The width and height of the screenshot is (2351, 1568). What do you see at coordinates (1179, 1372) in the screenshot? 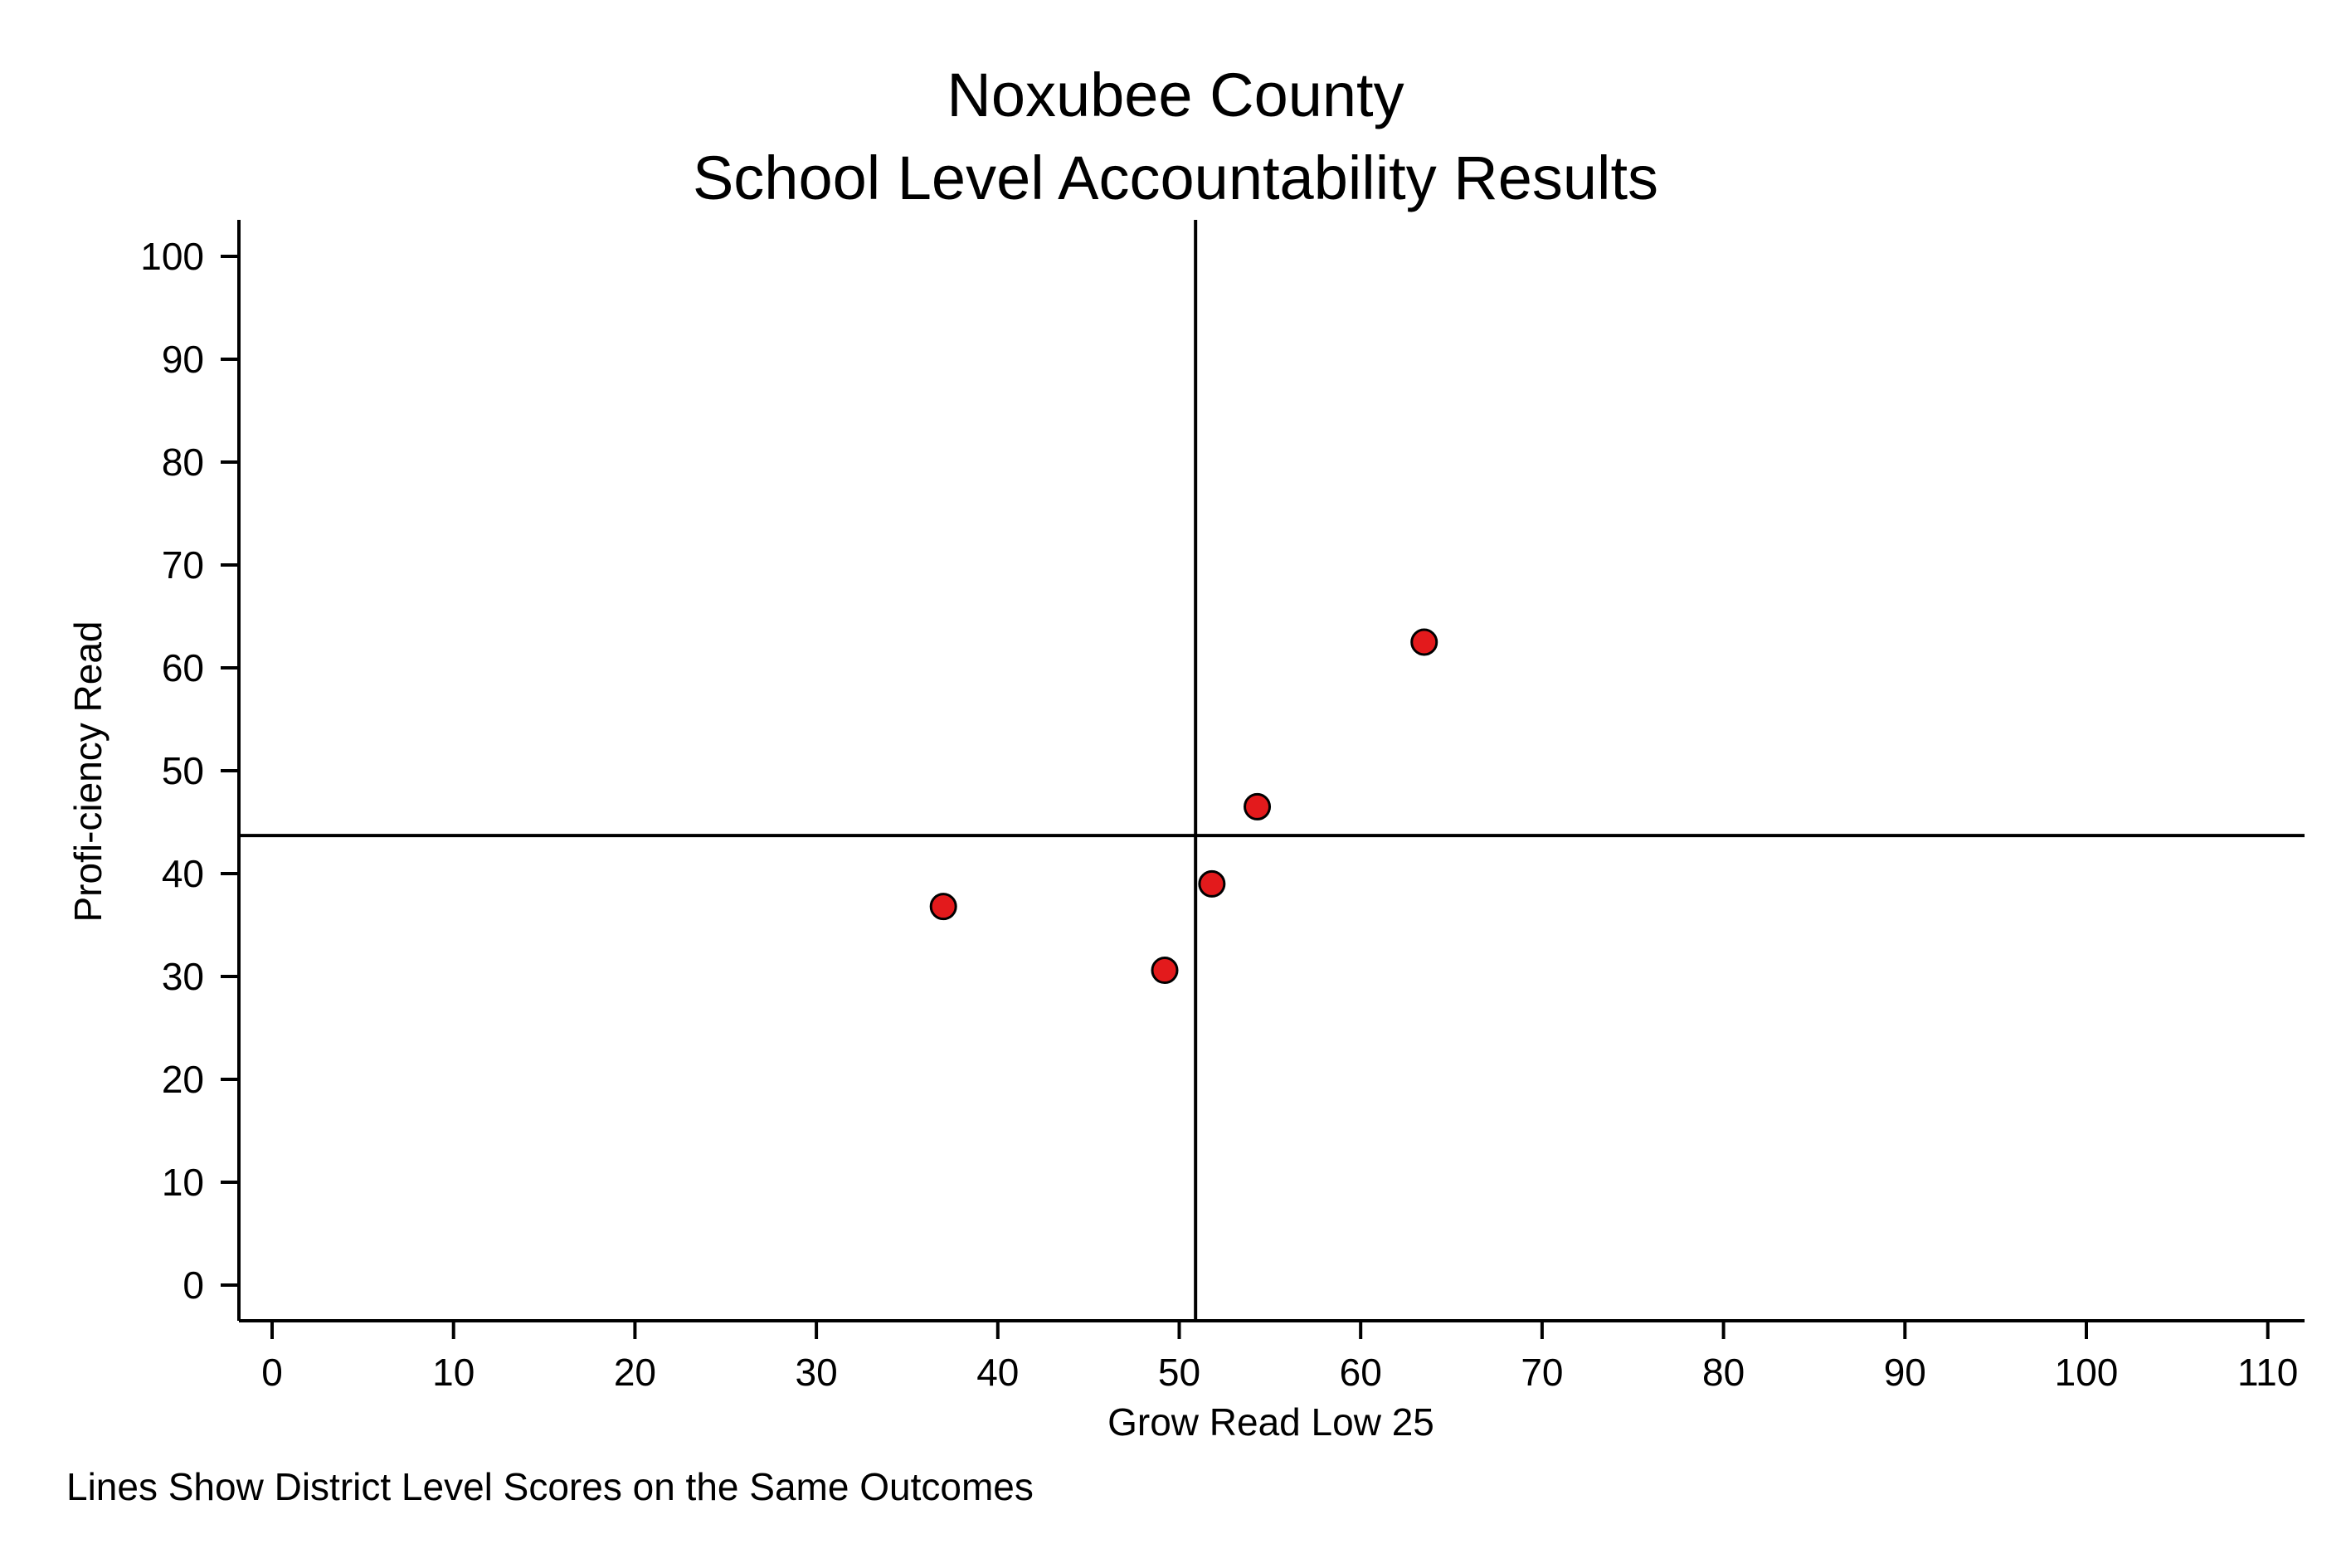
I see `x-tick-label: 50` at bounding box center [1179, 1372].